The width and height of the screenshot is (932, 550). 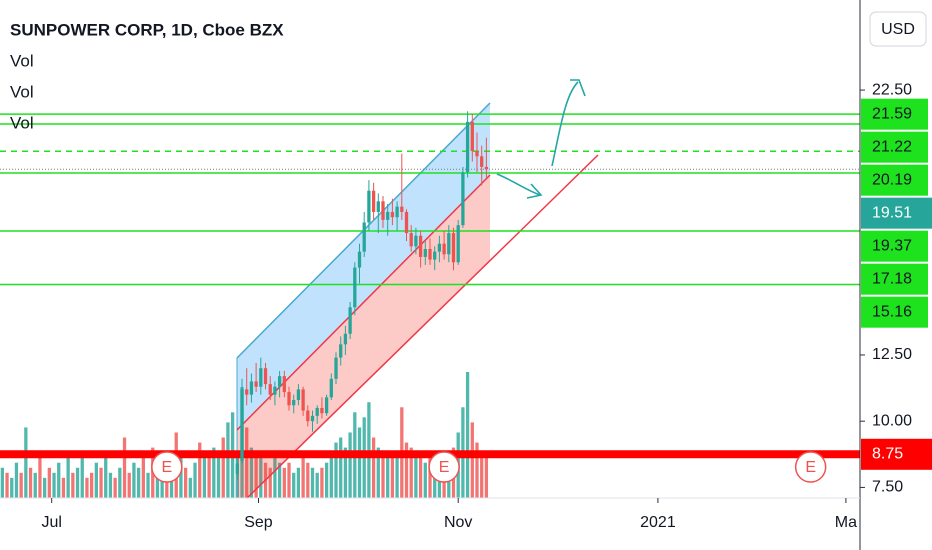 I want to click on level-label: 20.19, so click(x=892, y=179).